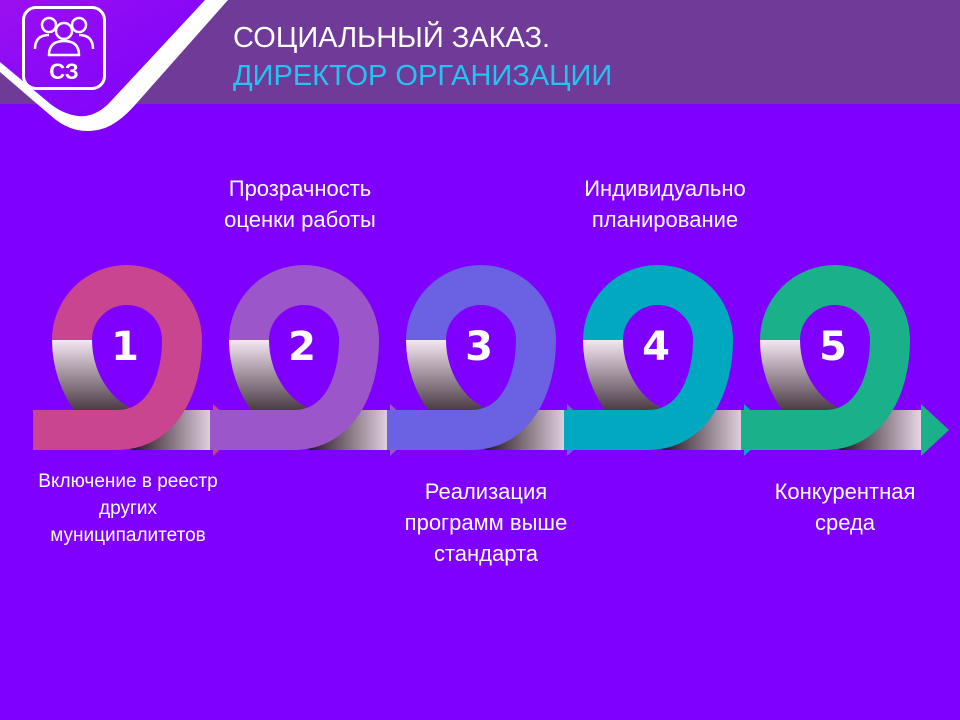 The image size is (960, 720). I want to click on arrow-head-icon, so click(935, 430).